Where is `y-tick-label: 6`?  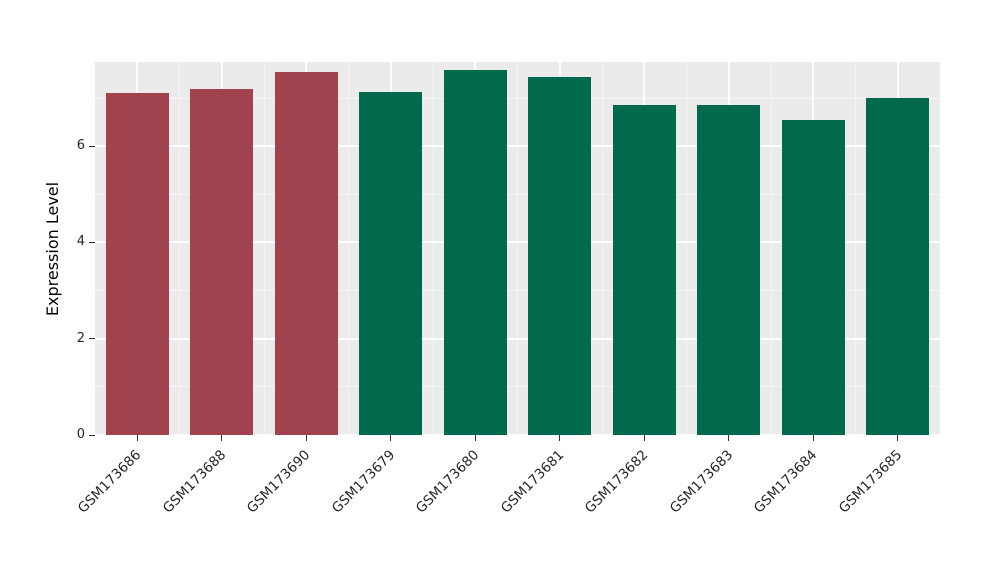 y-tick-label: 6 is located at coordinates (80, 146).